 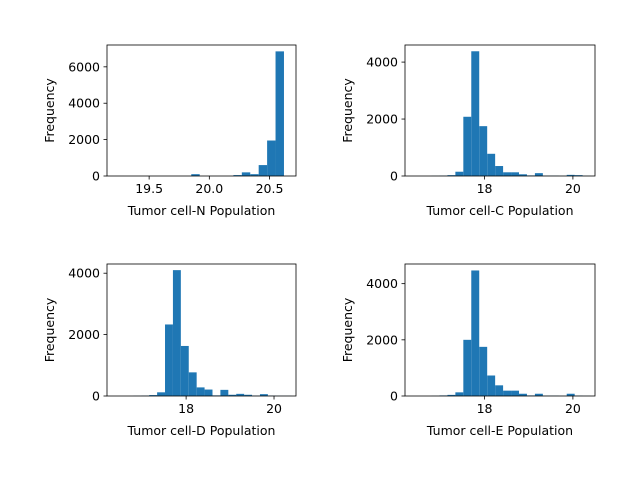 I want to click on x-axis-label: Tumor cell-D Population, so click(x=201, y=430).